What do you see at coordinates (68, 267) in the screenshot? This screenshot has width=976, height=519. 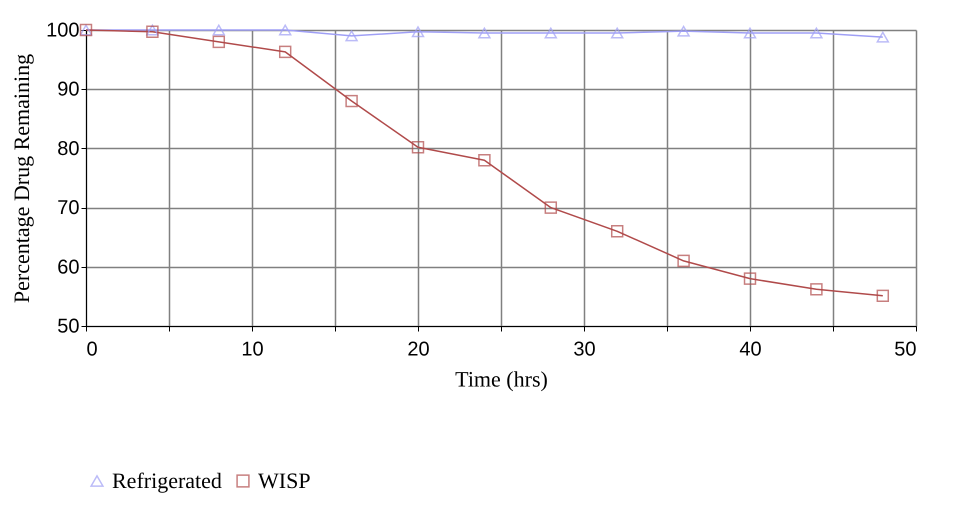 I see `y-tick-label: 60` at bounding box center [68, 267].